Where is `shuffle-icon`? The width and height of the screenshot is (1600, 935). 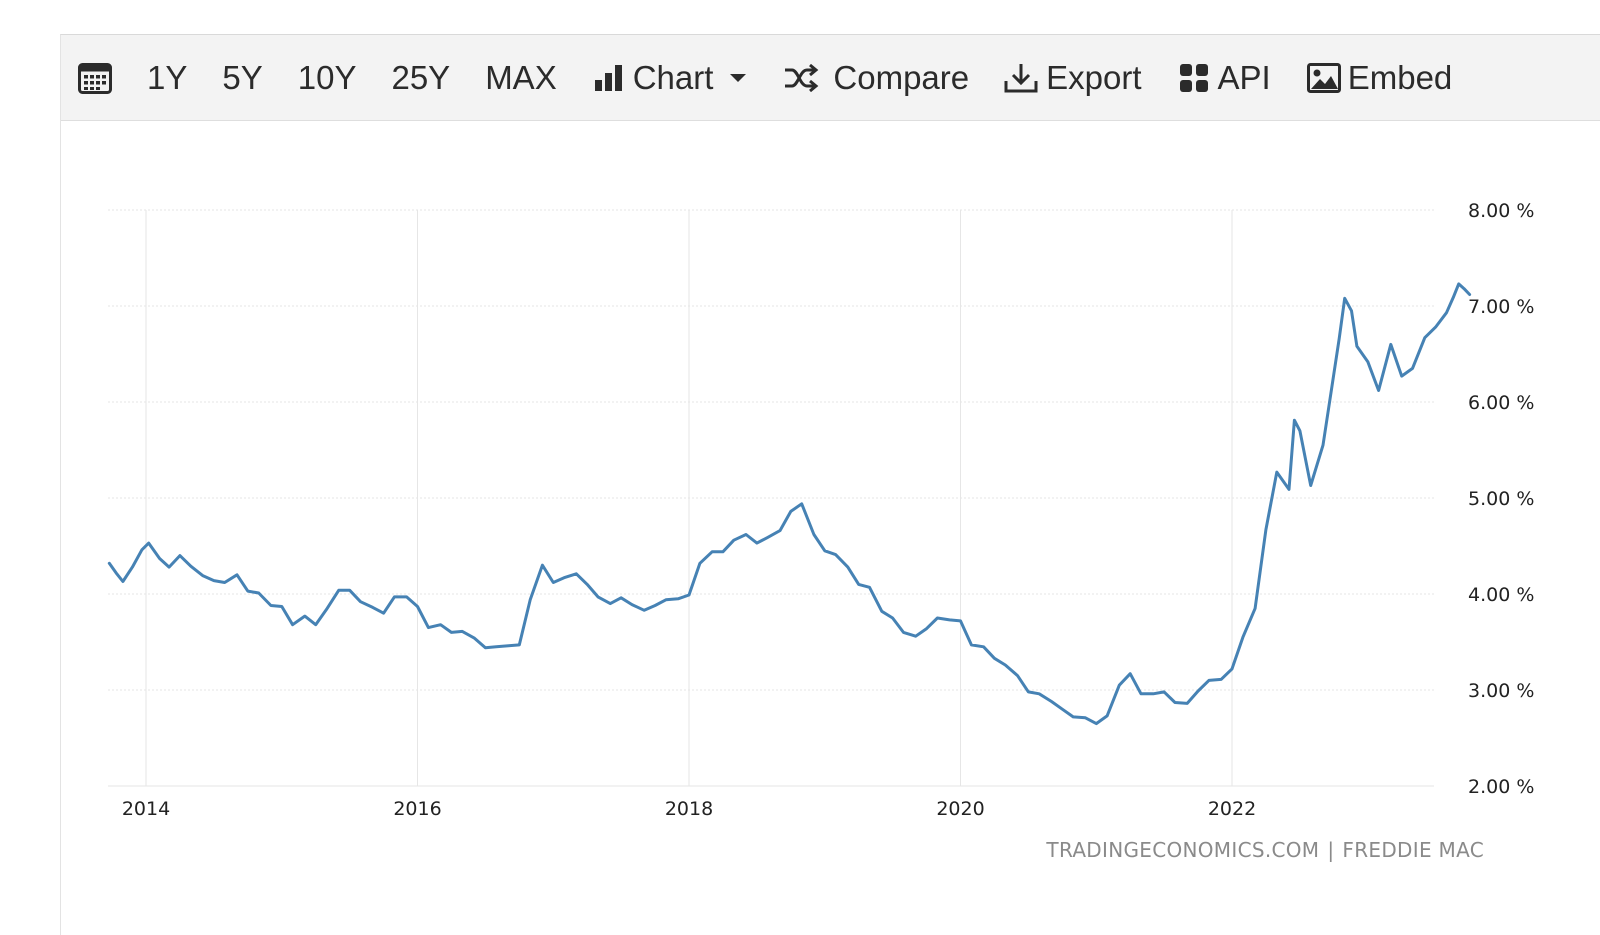 shuffle-icon is located at coordinates (802, 77).